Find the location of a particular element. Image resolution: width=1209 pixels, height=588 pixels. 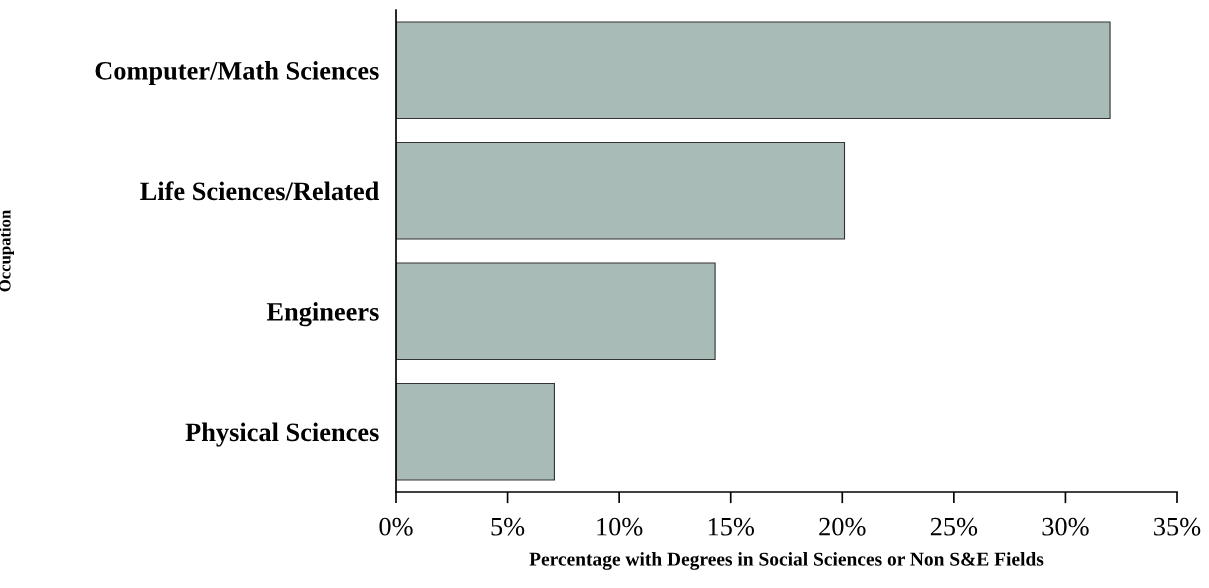

y-tick-label: Life Sciences/Related is located at coordinates (260, 191).